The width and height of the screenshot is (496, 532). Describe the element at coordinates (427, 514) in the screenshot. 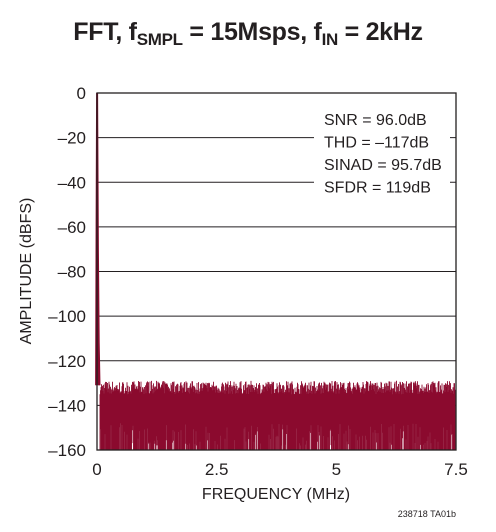

I see `figure-code: 238718 TA01b` at that location.